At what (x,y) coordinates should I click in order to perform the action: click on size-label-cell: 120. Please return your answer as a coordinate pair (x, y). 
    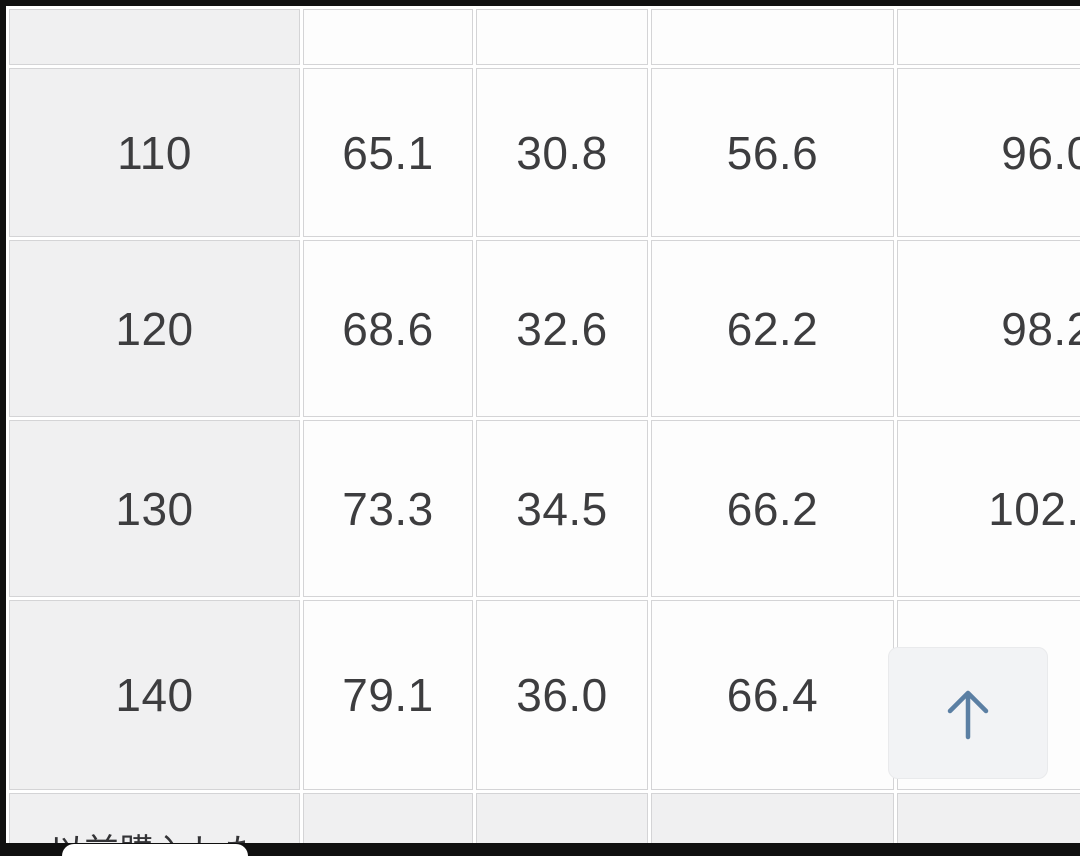
    Looking at the image, I should click on (154, 328).